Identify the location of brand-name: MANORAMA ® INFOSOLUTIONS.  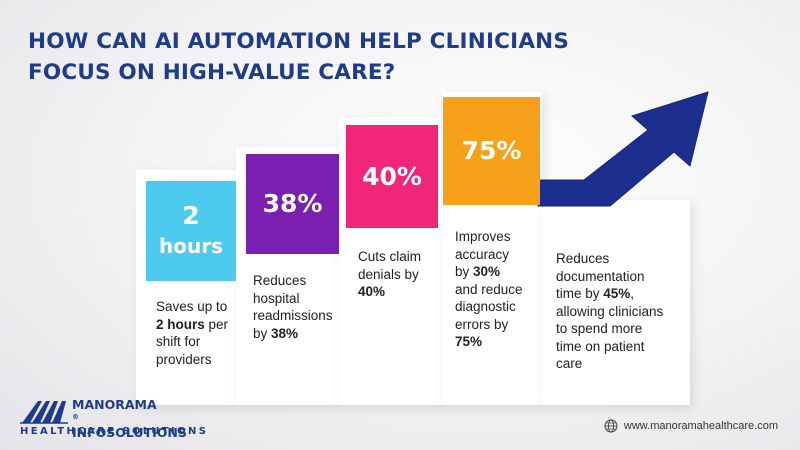
(129, 419).